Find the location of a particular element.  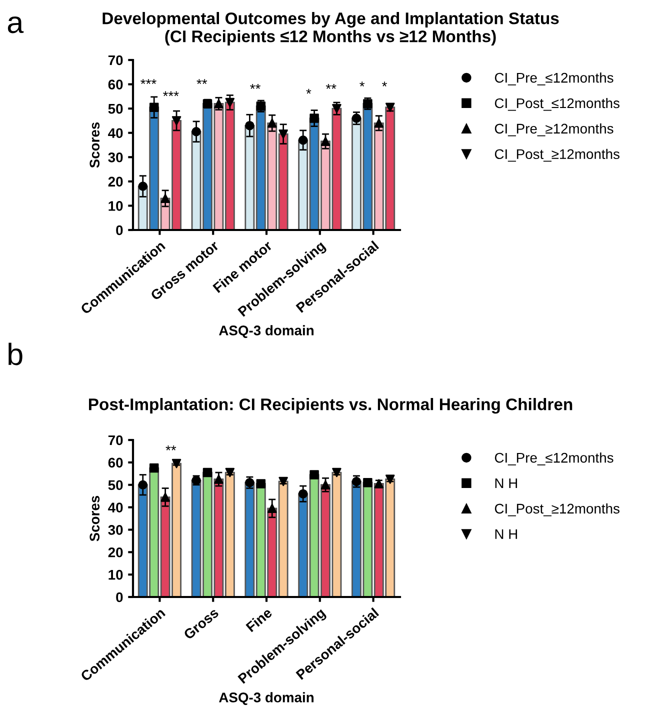

legend-label: CI_Pre_≥12months is located at coordinates (554, 129).